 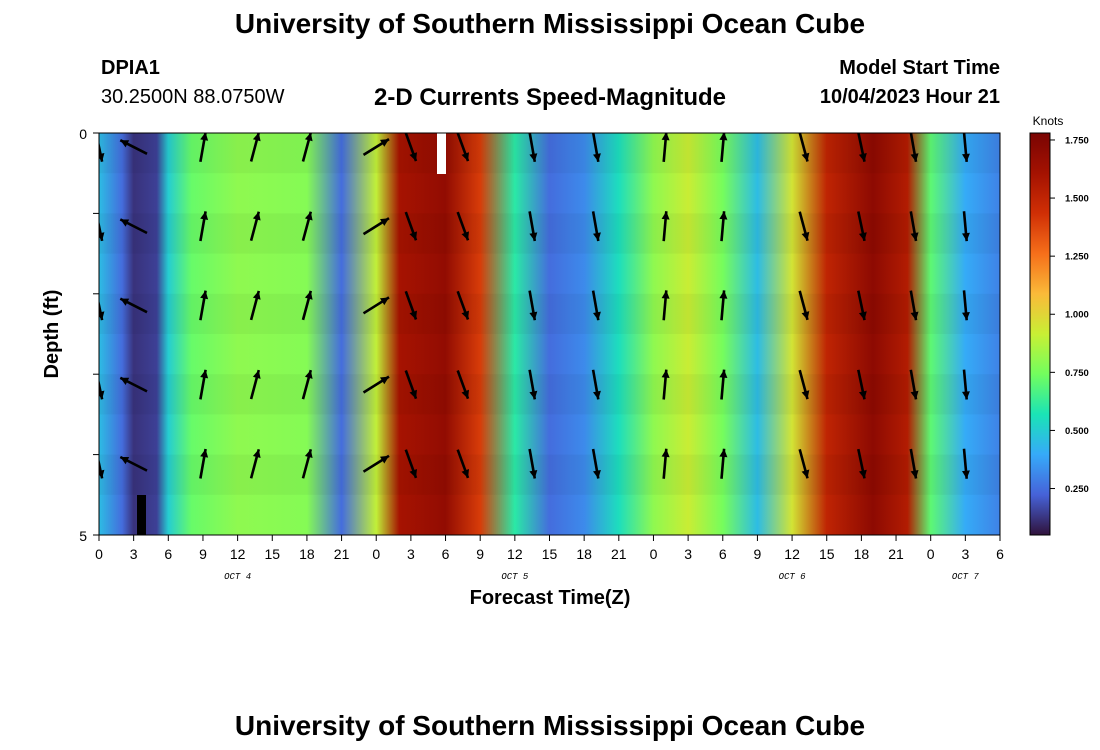 What do you see at coordinates (793, 577) in the screenshot?
I see `day-label: OCT 6` at bounding box center [793, 577].